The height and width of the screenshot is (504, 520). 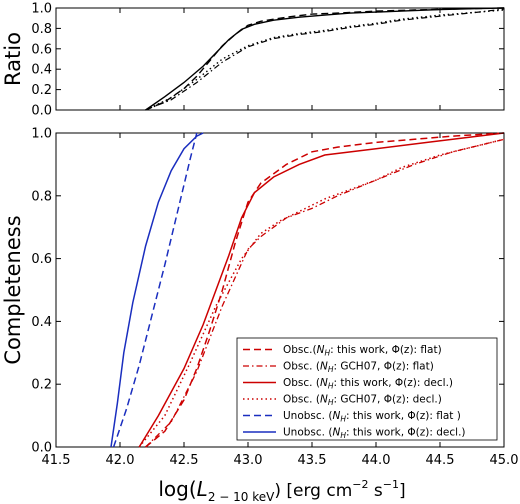 I want to click on legend-label-5: Unobsc. (NH: this work, Φ(z): flat ), so click(x=372, y=417).